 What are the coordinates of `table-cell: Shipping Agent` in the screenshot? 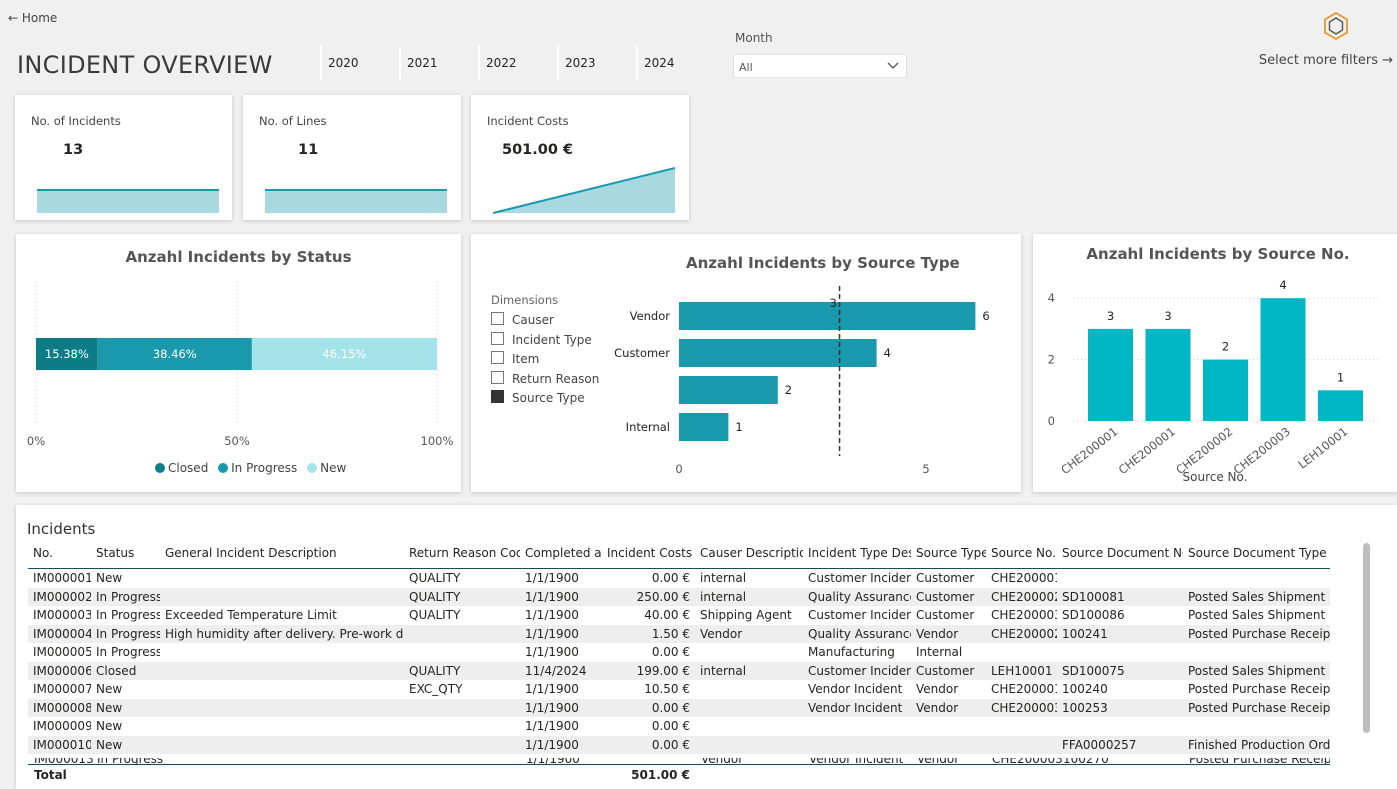 It's located at (749, 615).